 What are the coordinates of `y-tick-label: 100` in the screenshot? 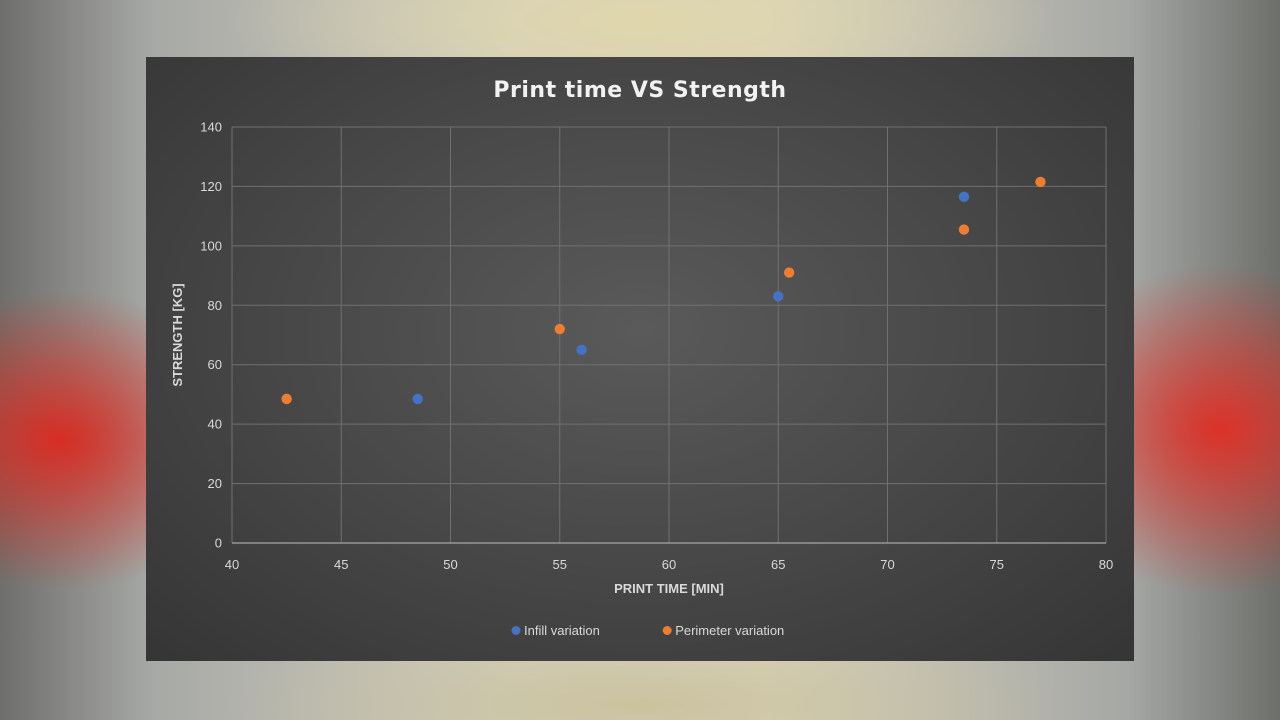 It's located at (211, 245).